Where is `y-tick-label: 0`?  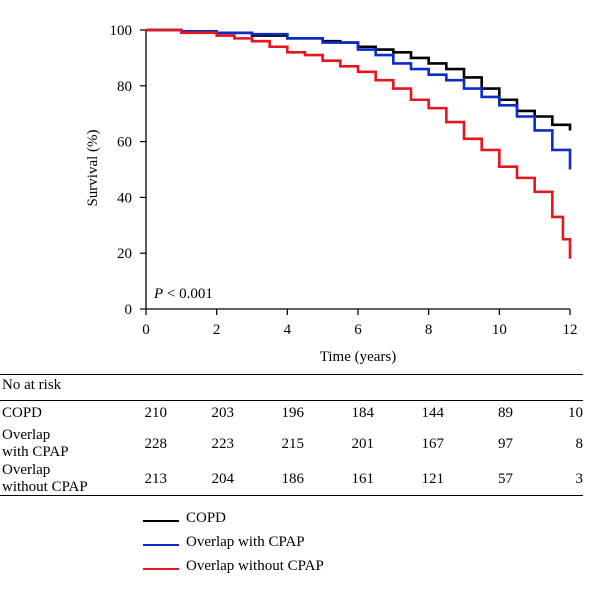
y-tick-label: 0 is located at coordinates (129, 310).